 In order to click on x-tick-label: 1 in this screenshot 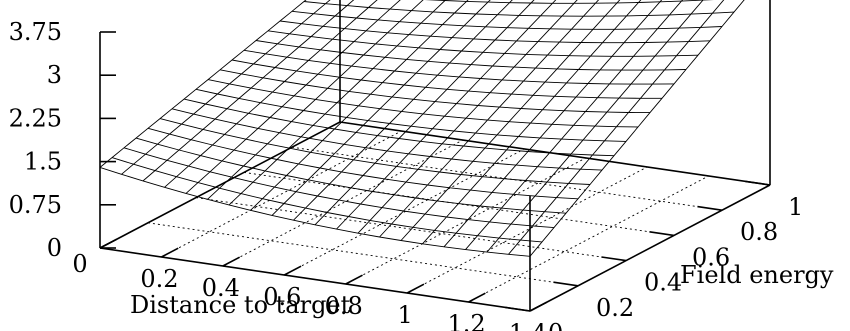, I will do `click(405, 315)`.